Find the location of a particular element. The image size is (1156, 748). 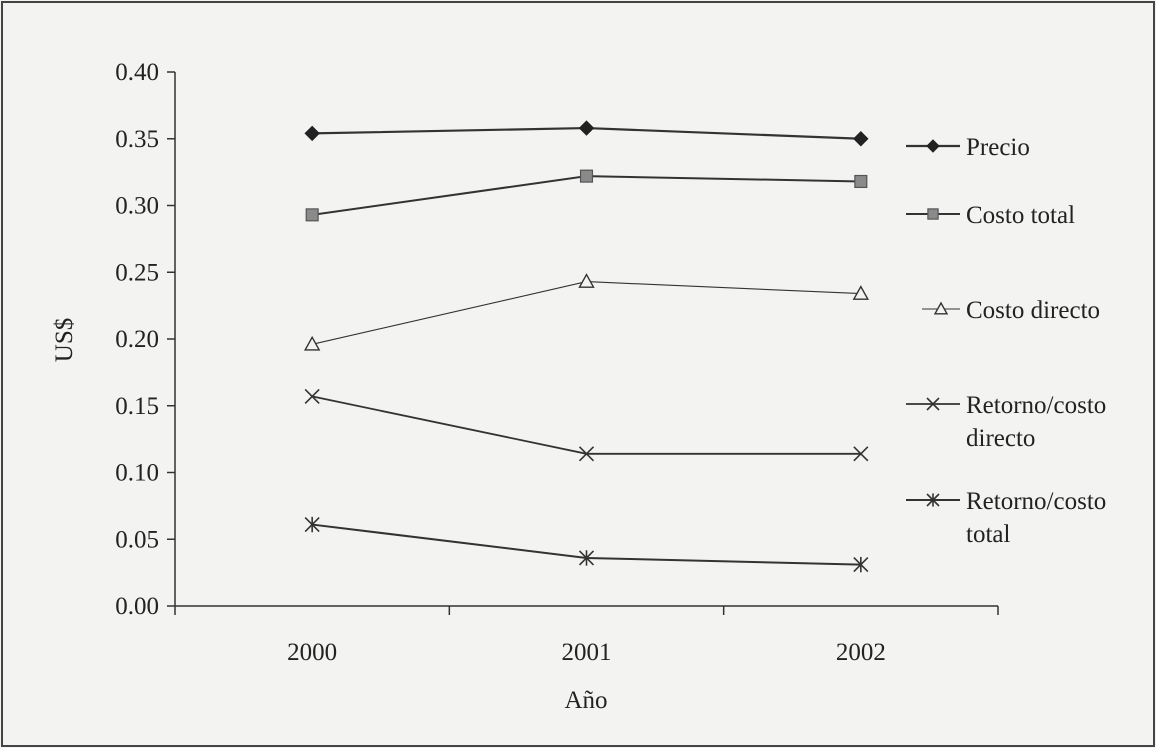

legend-item: Retorno/costo directo is located at coordinates (1006, 422).